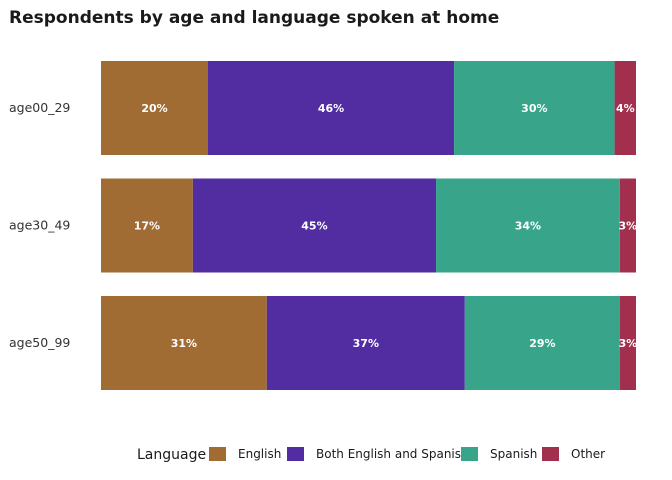  I want to click on legend-title: Language, so click(171, 455).